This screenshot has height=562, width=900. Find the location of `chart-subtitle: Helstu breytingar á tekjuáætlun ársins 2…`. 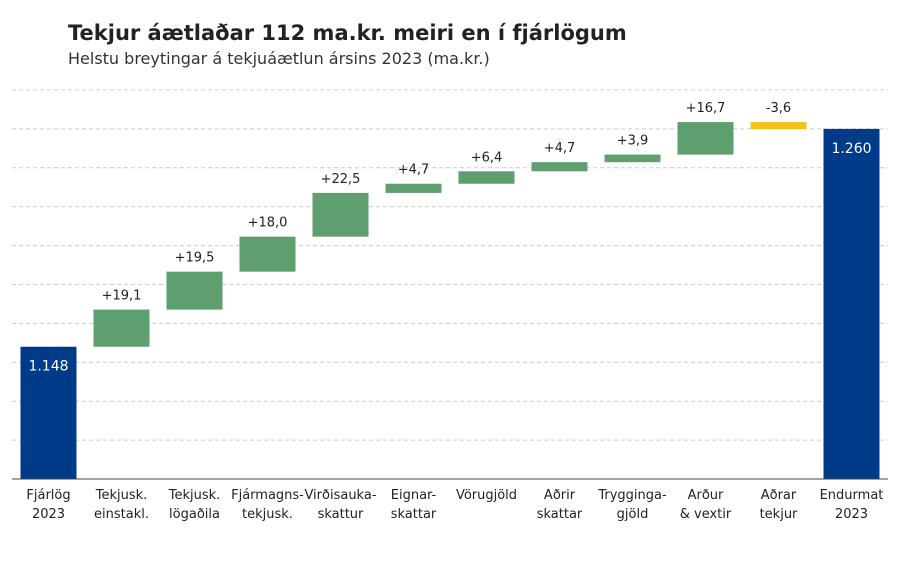

chart-subtitle: Helstu breytingar á tekjuáætlun ársins 2… is located at coordinates (279, 58).